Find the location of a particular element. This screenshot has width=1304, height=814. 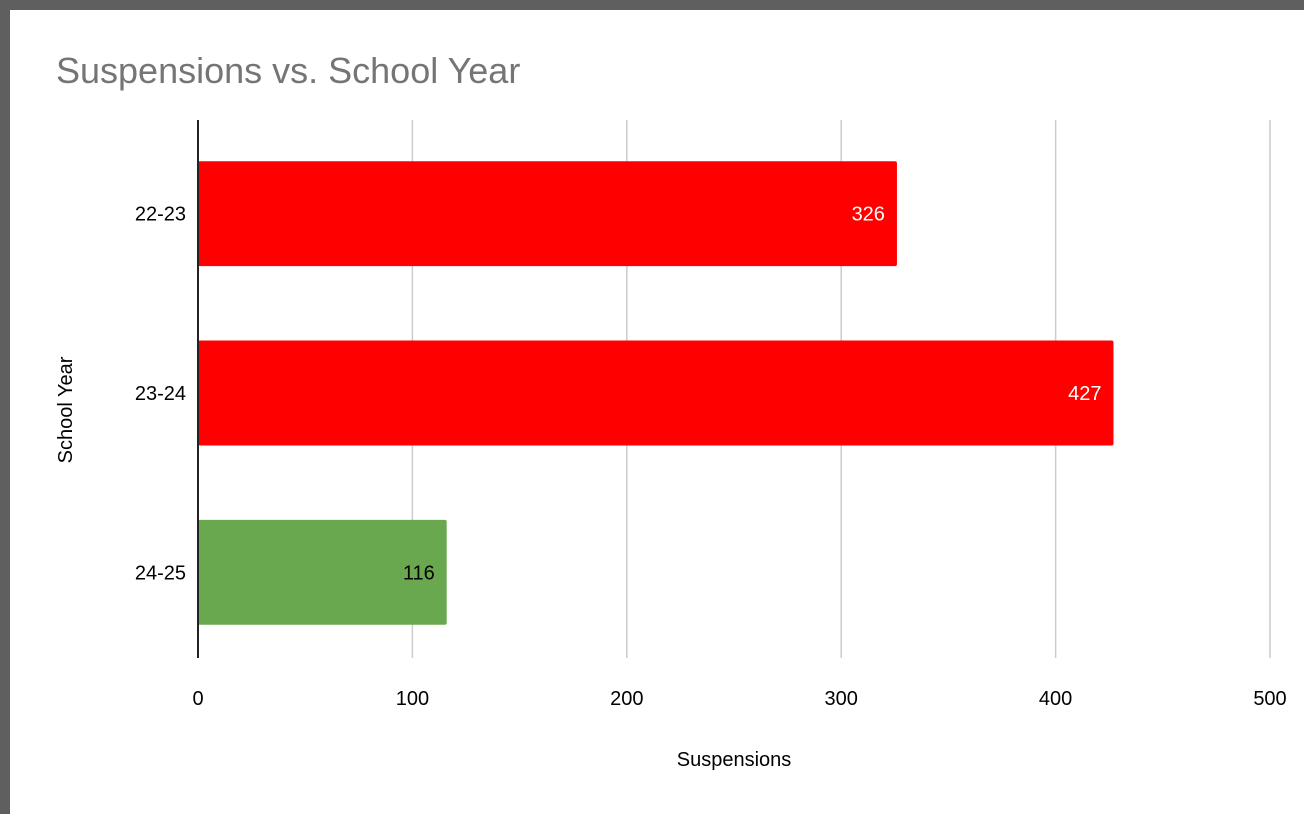

data-label: 326 is located at coordinates (868, 215).